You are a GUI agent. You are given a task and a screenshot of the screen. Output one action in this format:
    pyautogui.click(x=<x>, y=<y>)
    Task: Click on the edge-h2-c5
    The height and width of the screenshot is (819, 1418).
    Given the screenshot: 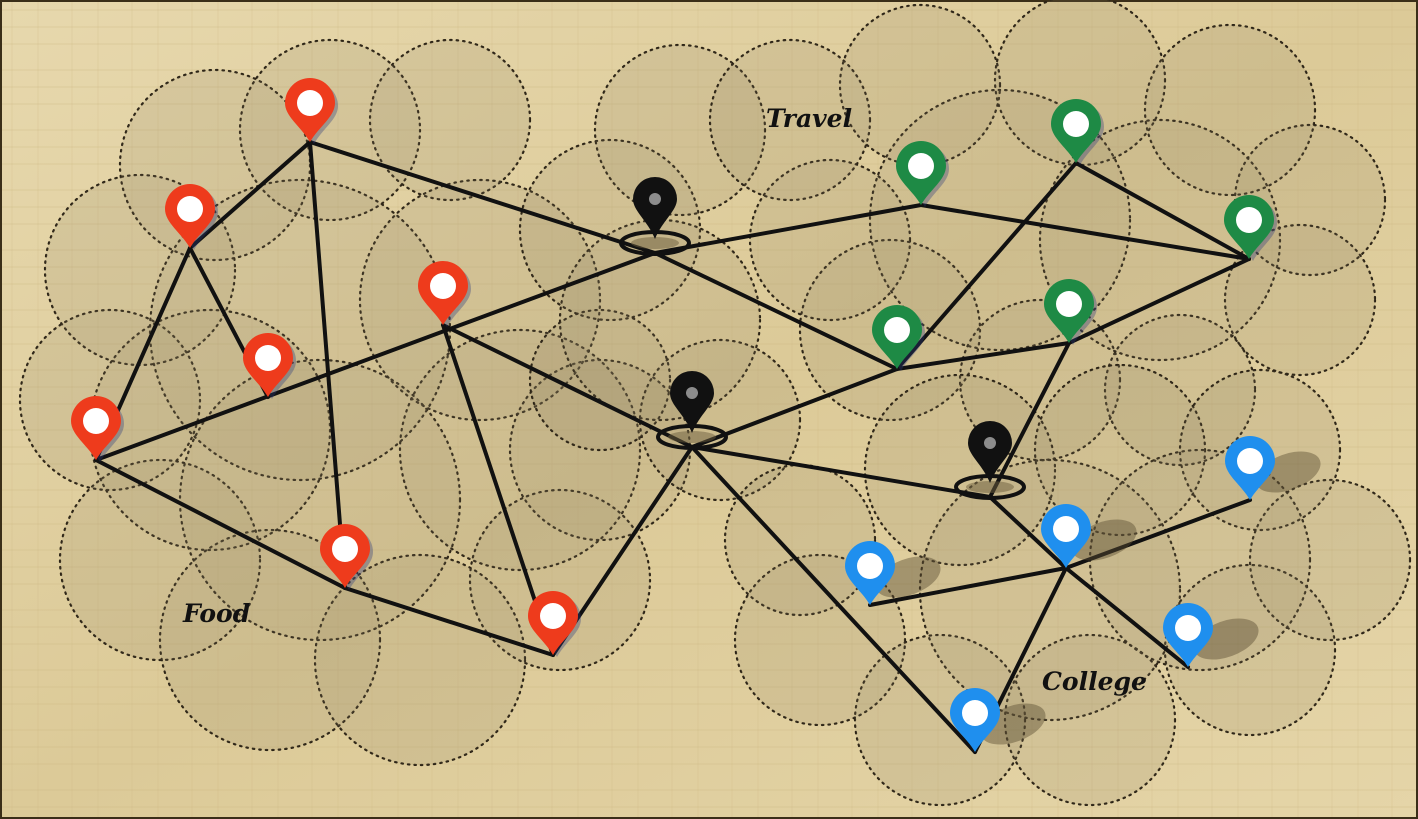 What is the action you would take?
    pyautogui.click(x=833, y=599)
    